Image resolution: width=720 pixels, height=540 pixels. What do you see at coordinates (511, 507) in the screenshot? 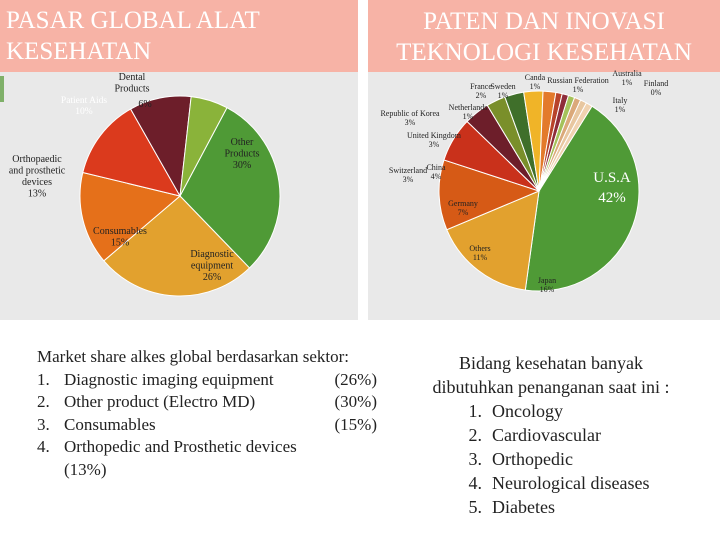
I see `list-item: 5. Diabetes` at bounding box center [511, 507].